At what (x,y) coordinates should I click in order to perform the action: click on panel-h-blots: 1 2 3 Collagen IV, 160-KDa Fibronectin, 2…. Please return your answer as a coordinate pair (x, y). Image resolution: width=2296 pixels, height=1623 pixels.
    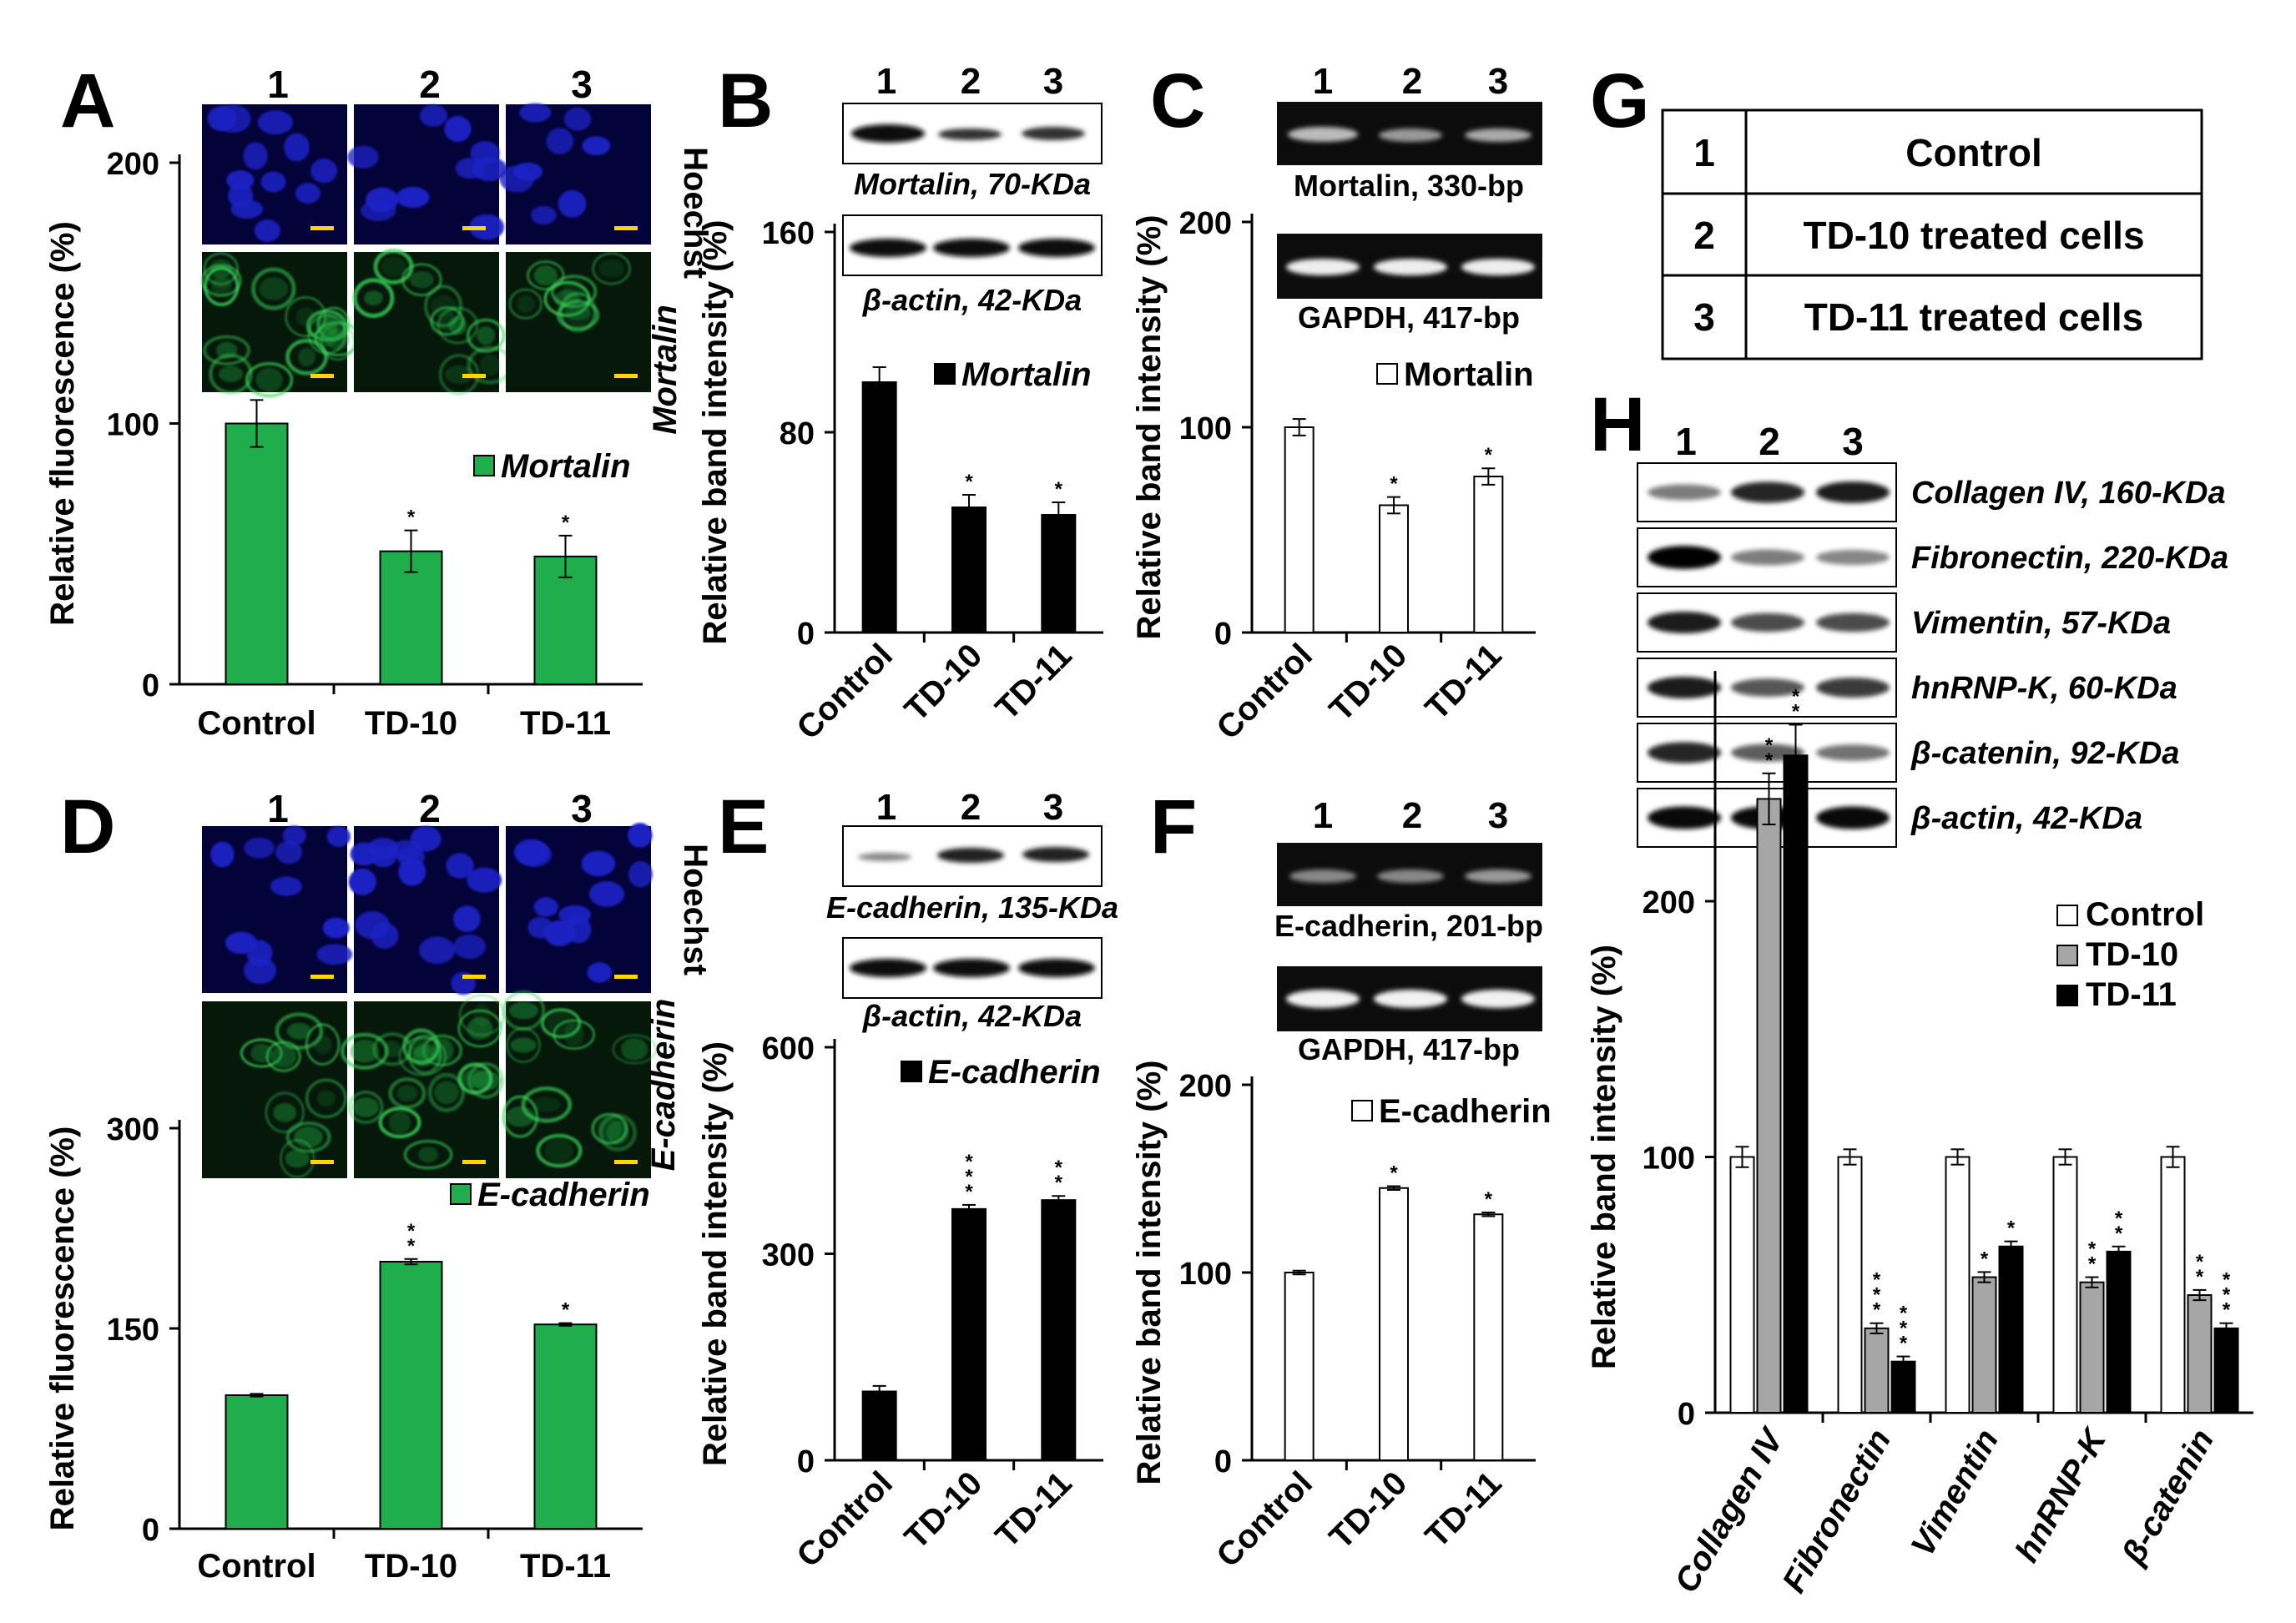
    Looking at the image, I should click on (1933, 634).